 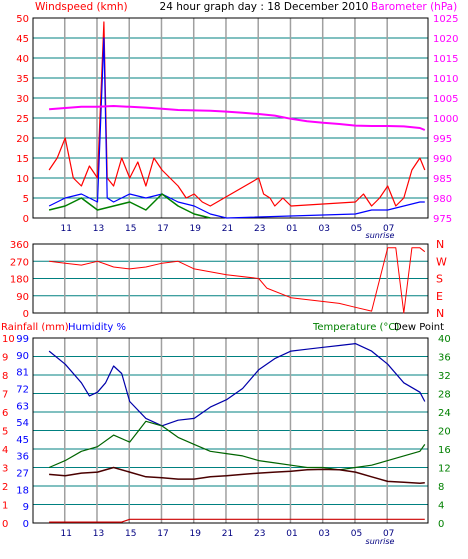 I want to click on lull-series, so click(x=129, y=206).